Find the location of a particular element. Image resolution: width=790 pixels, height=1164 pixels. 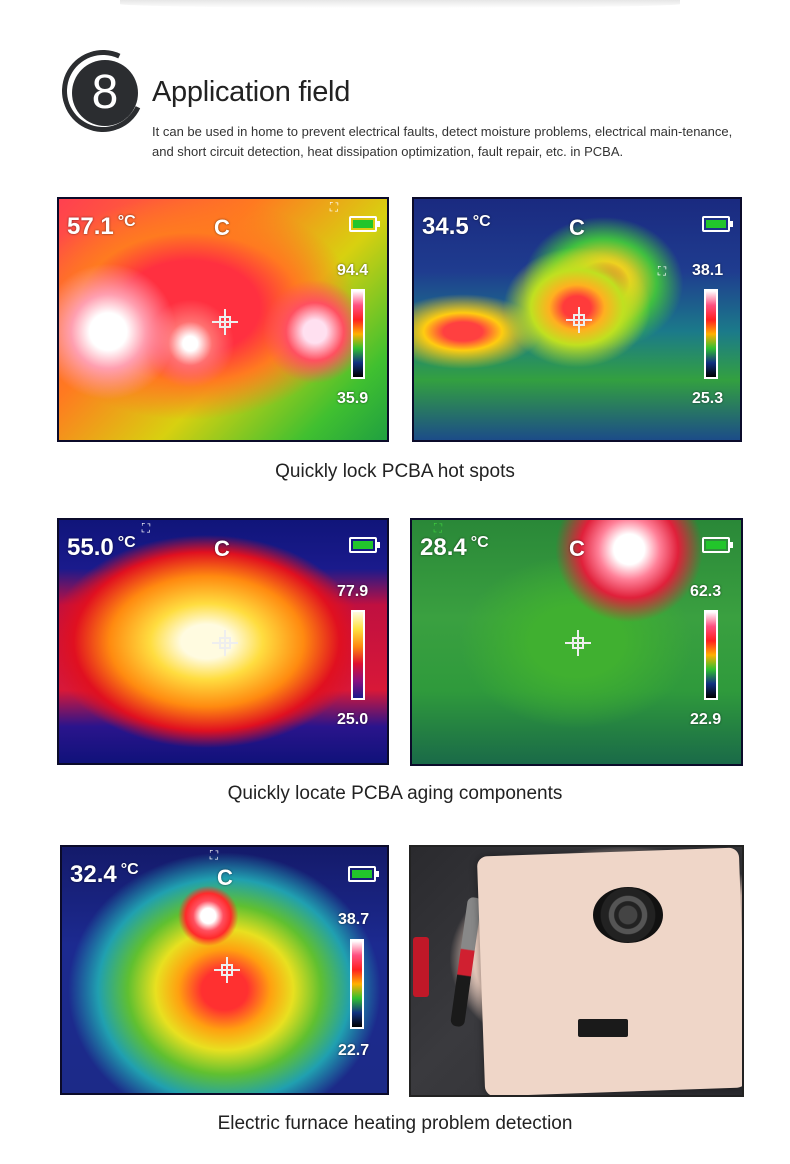

center-temperature: 32.4 °C is located at coordinates (104, 874).